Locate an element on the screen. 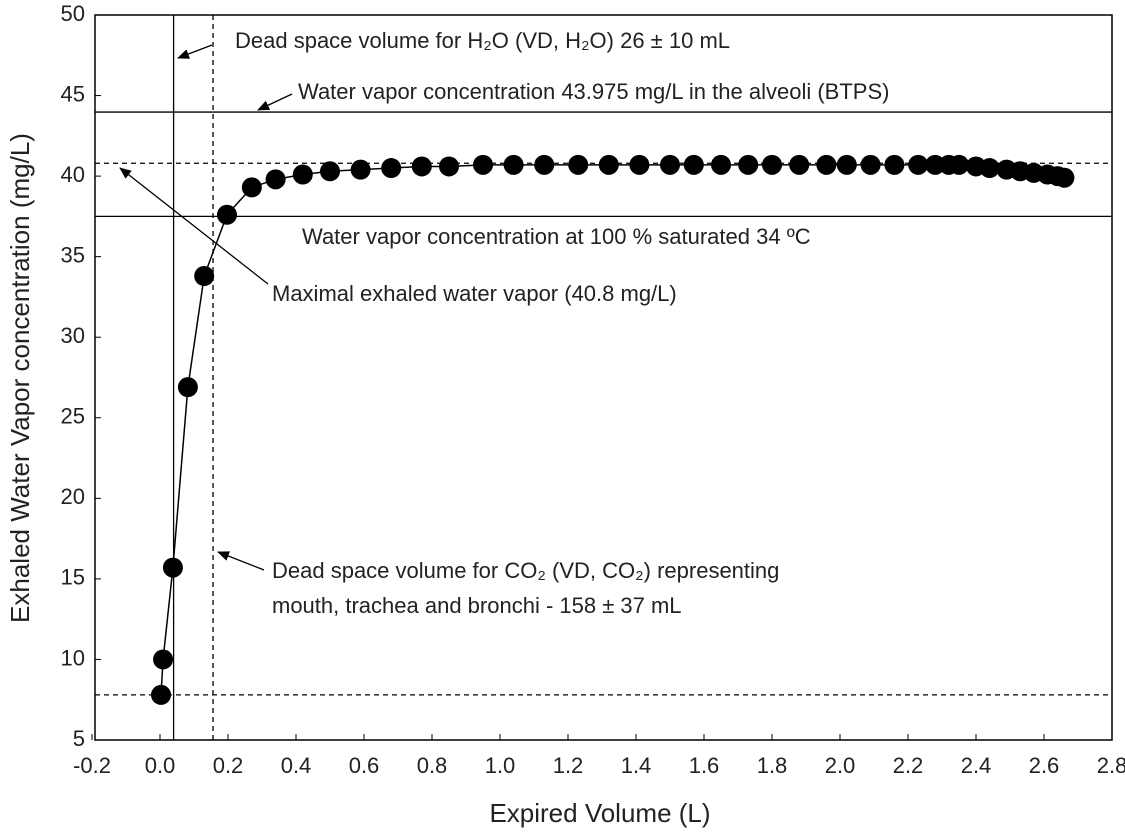 The width and height of the screenshot is (1125, 837). x-tick-label: 0.0 is located at coordinates (160, 765).